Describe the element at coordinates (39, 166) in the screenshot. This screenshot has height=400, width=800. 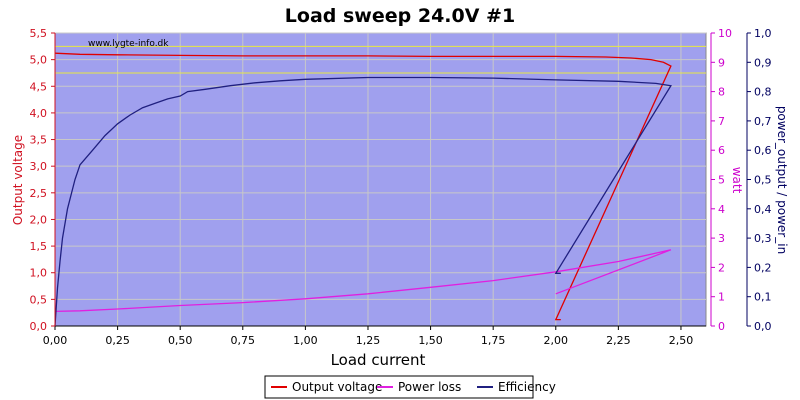
I see `y-left-tick-label: 3,0` at that location.